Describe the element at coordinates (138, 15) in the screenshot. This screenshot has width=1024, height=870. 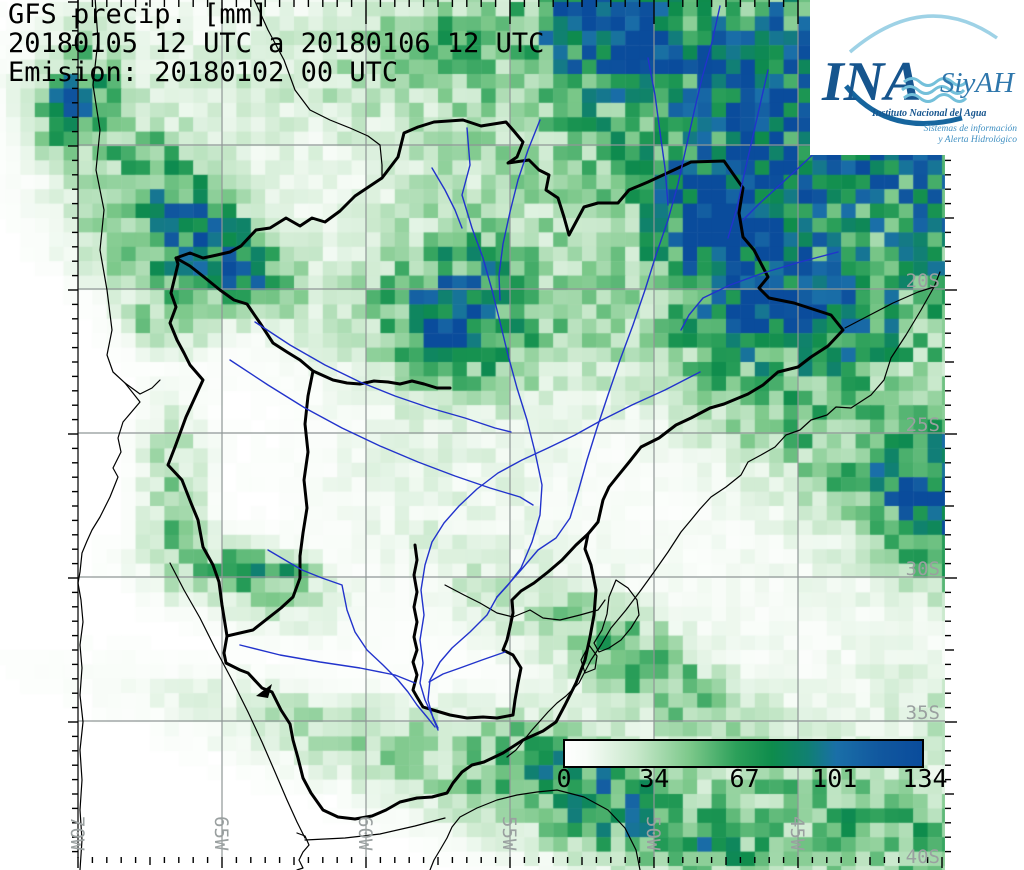
I see `title-line-product: GFS precip. [mm]` at that location.